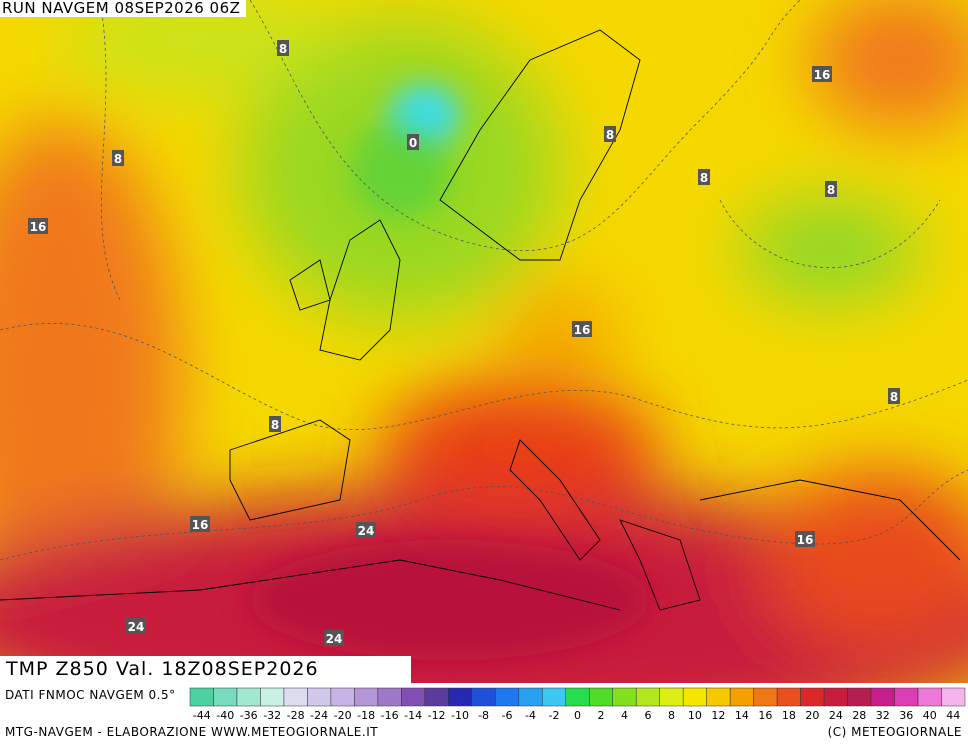 This screenshot has height=745, width=968. I want to click on colorbar-label: 4, so click(624, 715).